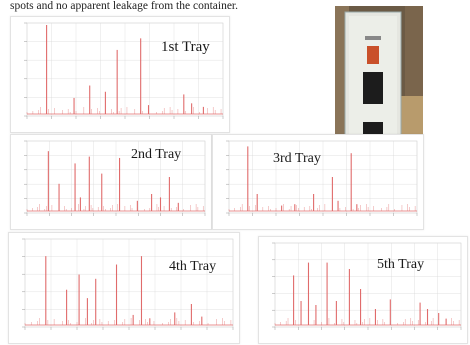  I want to click on spectrum-panel-tray-3: 3rd Tray, so click(318, 182).